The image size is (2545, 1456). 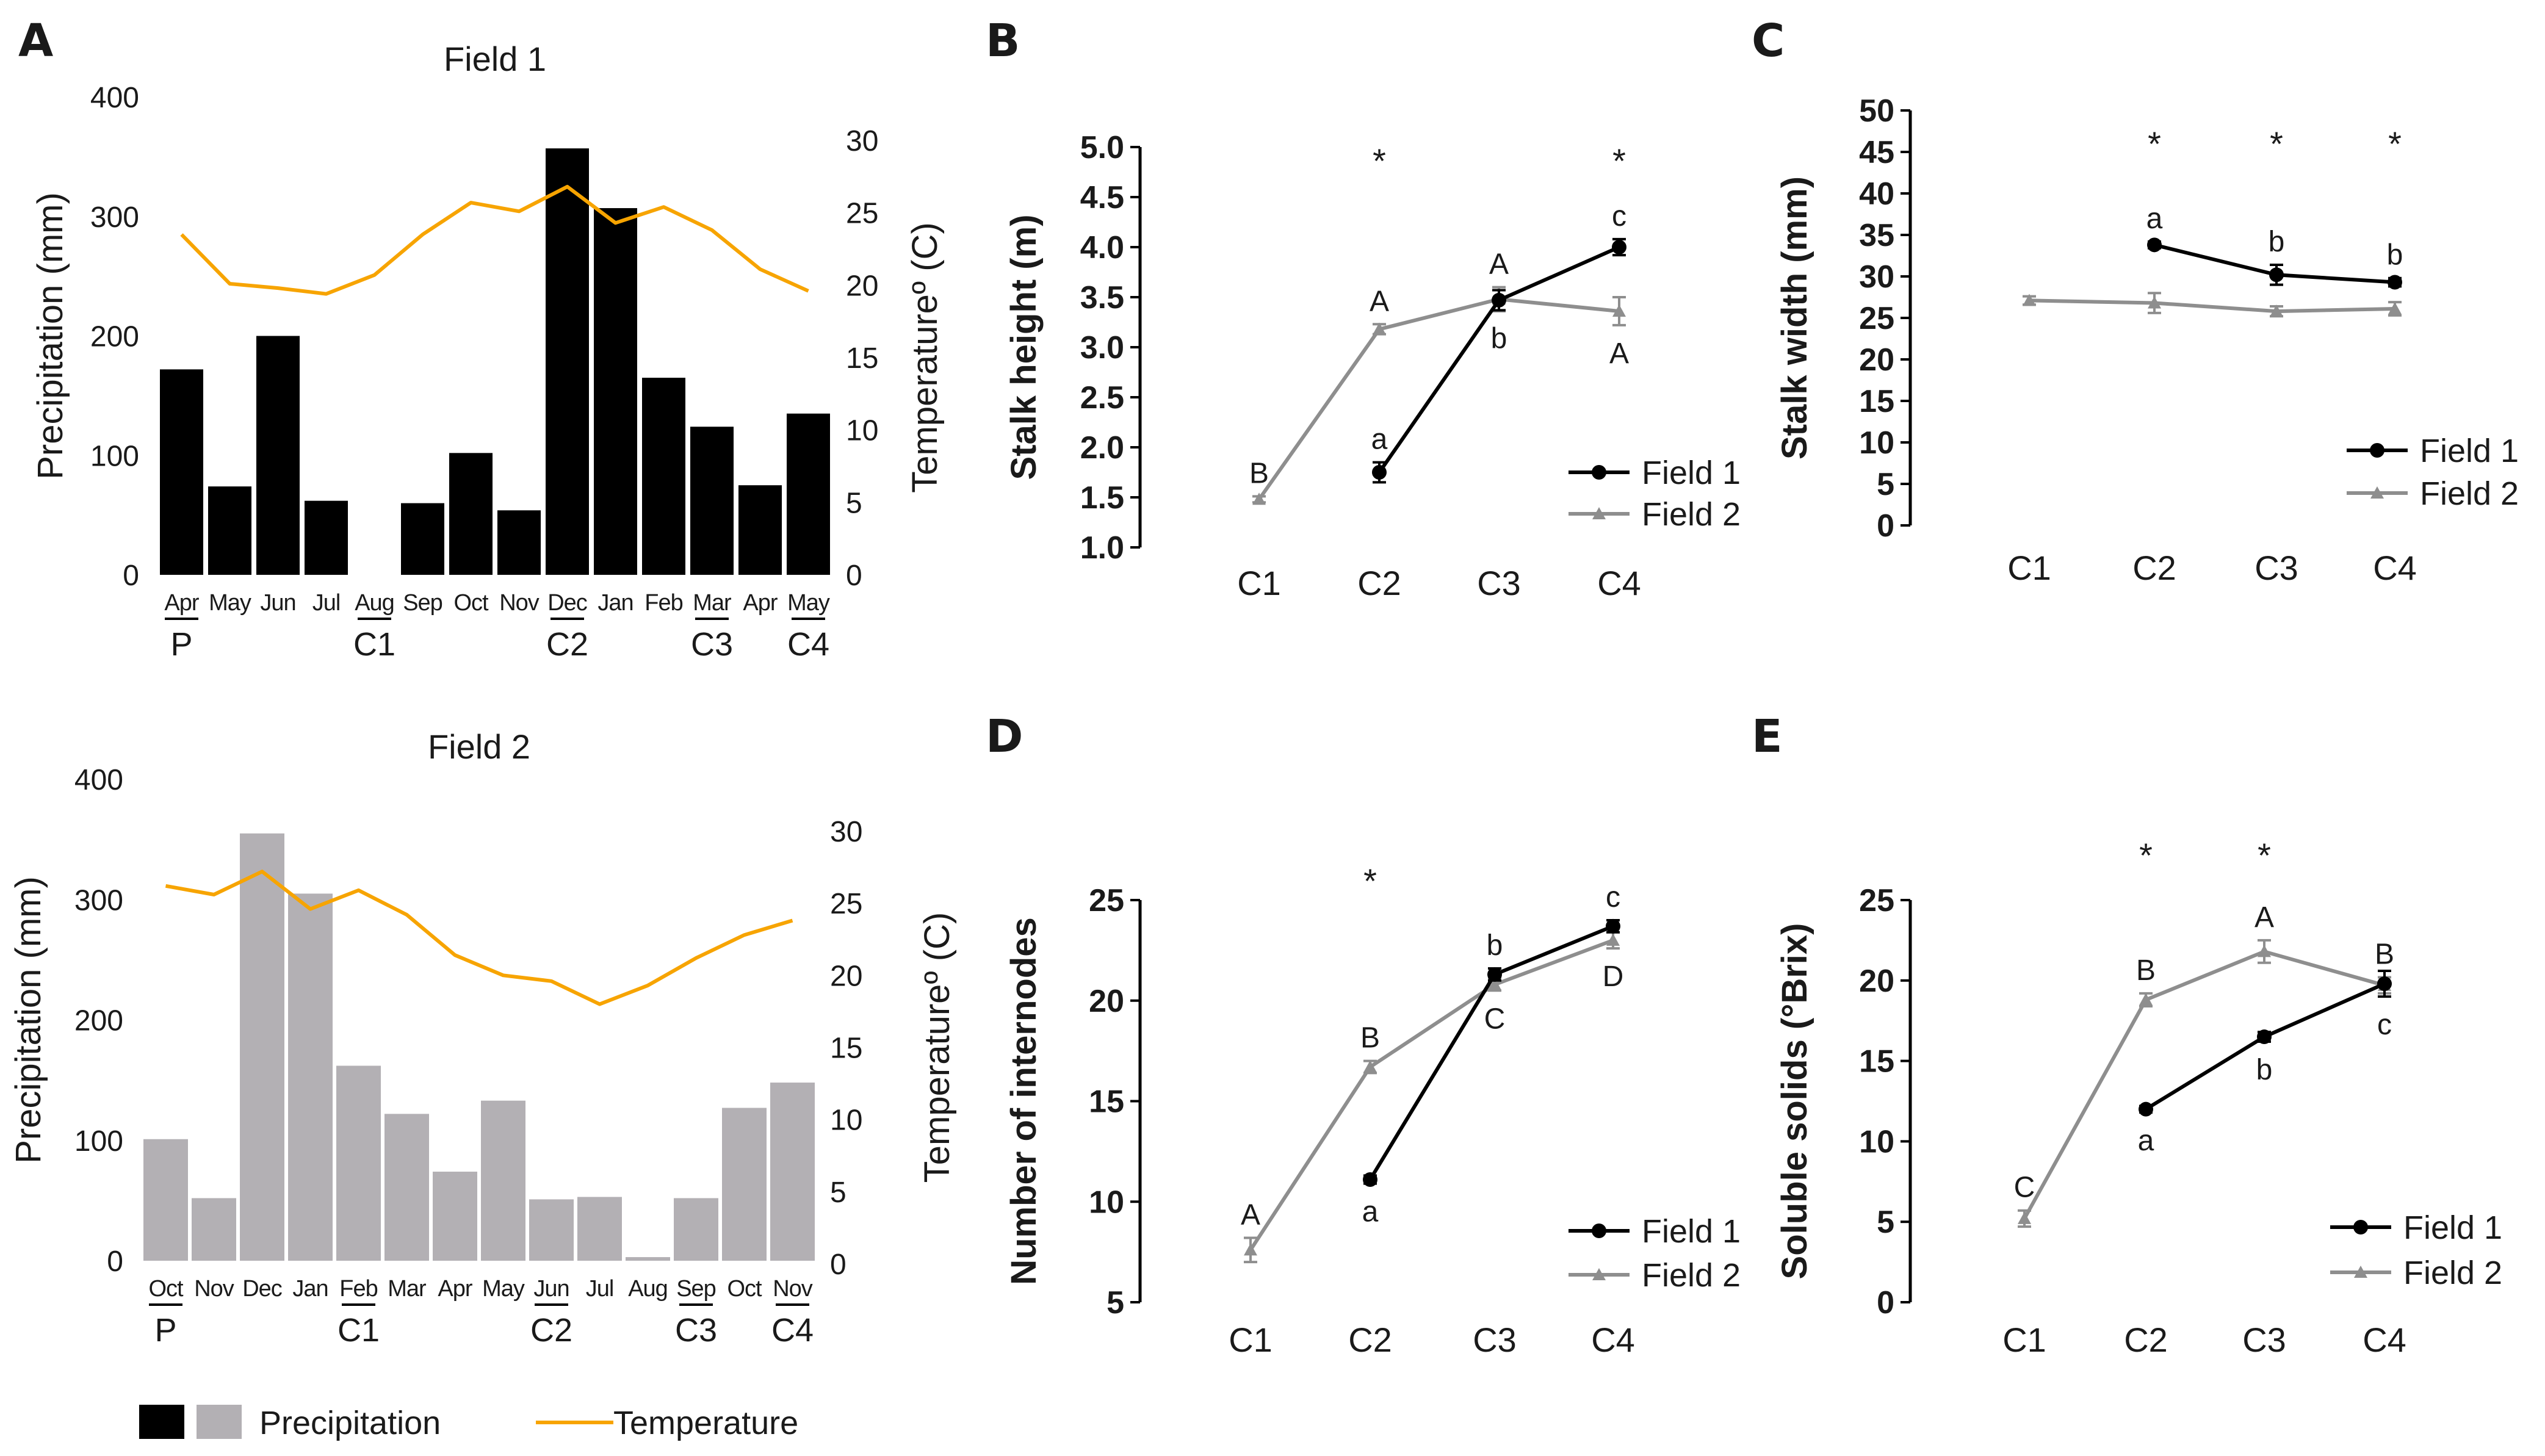 I want to click on y-tick-label: 100, so click(x=98, y=1141).